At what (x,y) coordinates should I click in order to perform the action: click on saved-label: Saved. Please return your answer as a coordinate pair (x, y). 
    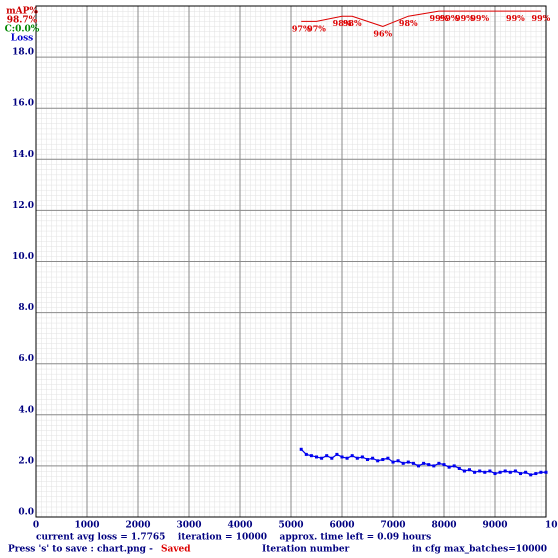
    Looking at the image, I should click on (176, 550).